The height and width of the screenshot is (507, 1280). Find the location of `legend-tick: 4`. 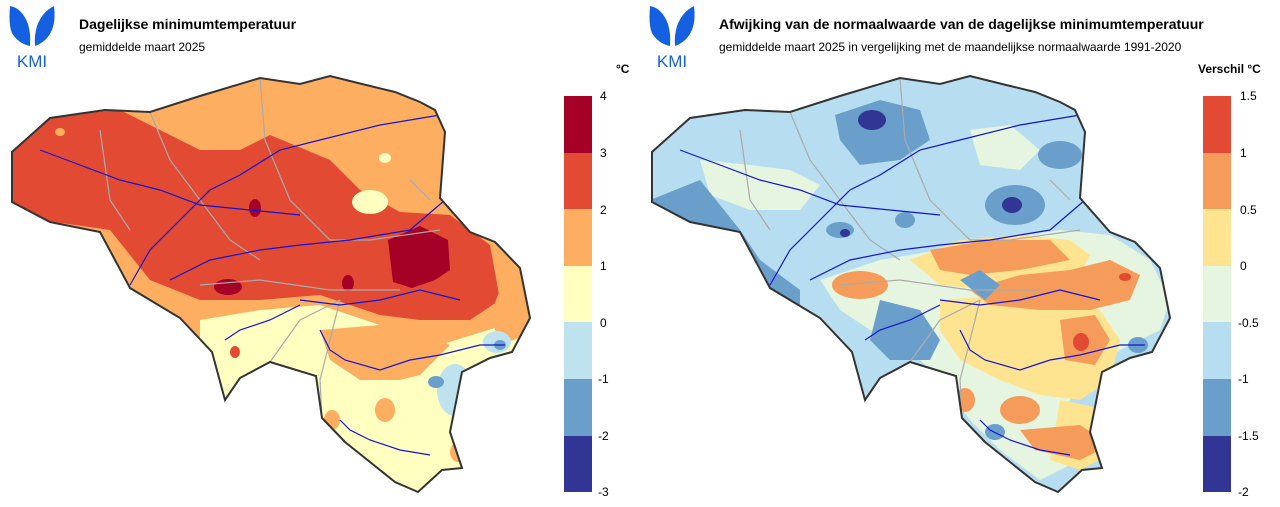

legend-tick: 4 is located at coordinates (603, 96).